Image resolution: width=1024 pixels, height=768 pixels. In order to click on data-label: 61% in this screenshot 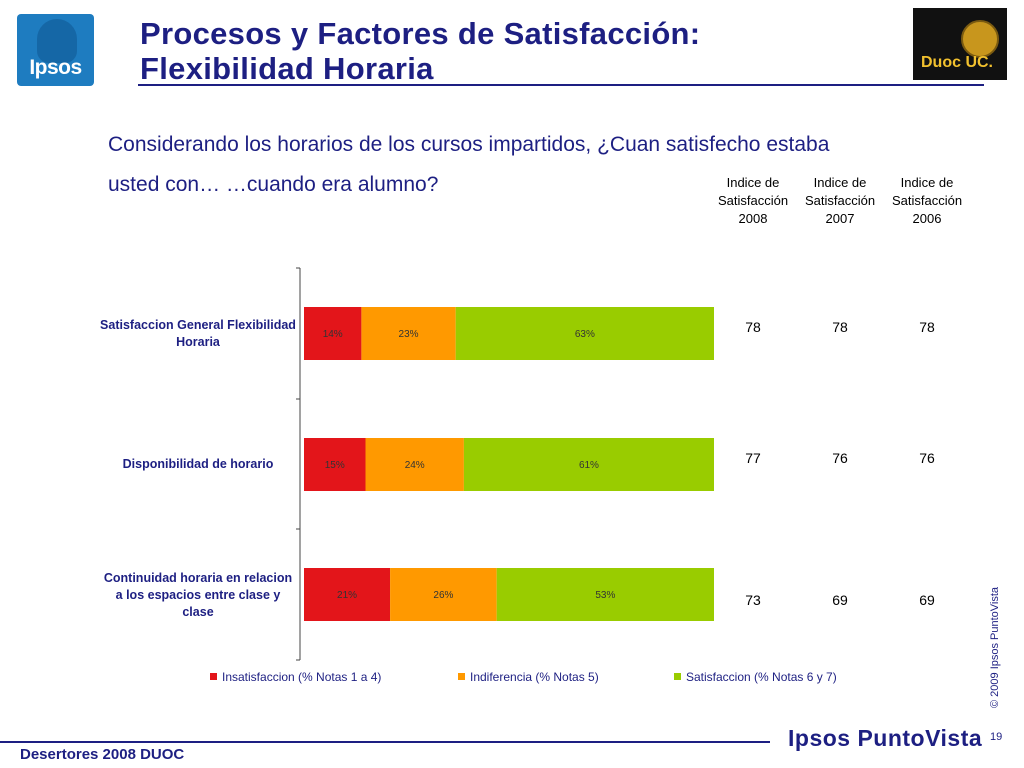, I will do `click(589, 465)`.